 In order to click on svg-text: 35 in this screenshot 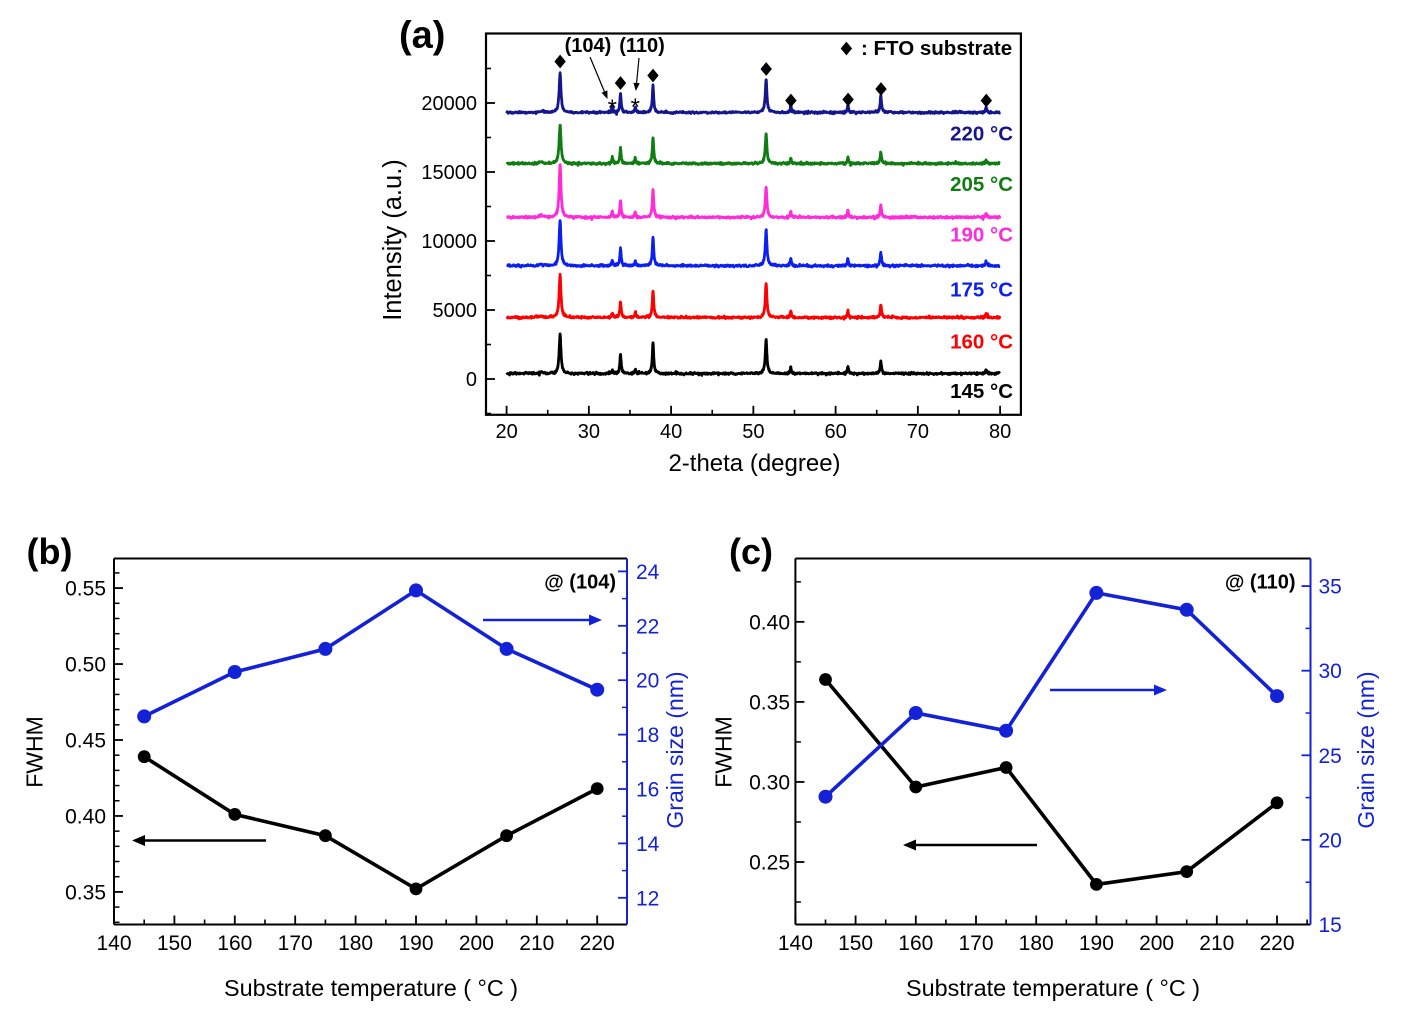, I will do `click(1330, 587)`.